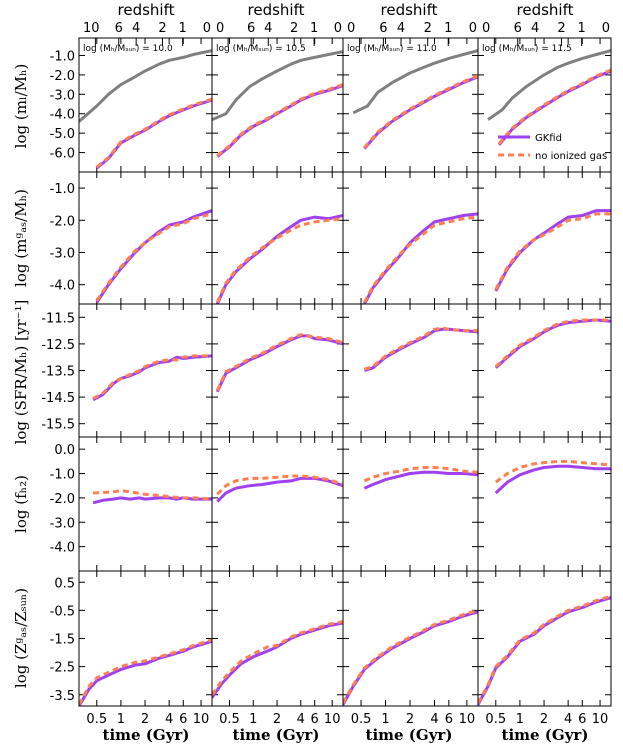 The image size is (623, 752). Describe the element at coordinates (62, 696) in the screenshot. I see `y-tick-label: -3.5` at that location.